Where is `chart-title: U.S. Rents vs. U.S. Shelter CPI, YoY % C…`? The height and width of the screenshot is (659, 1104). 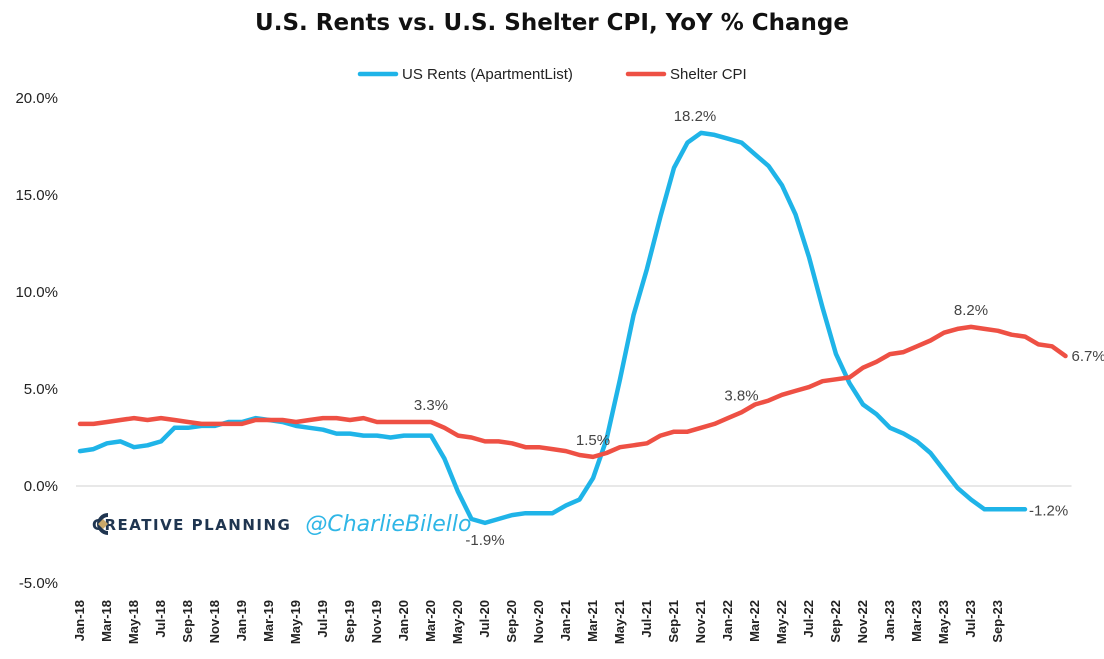 chart-title: U.S. Rents vs. U.S. Shelter CPI, YoY % C… is located at coordinates (552, 23).